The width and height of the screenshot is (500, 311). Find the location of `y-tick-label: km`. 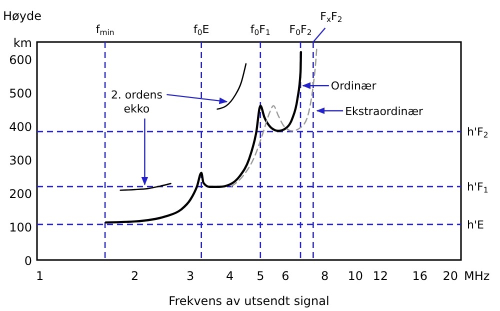

y-tick-label: km is located at coordinates (22, 43).